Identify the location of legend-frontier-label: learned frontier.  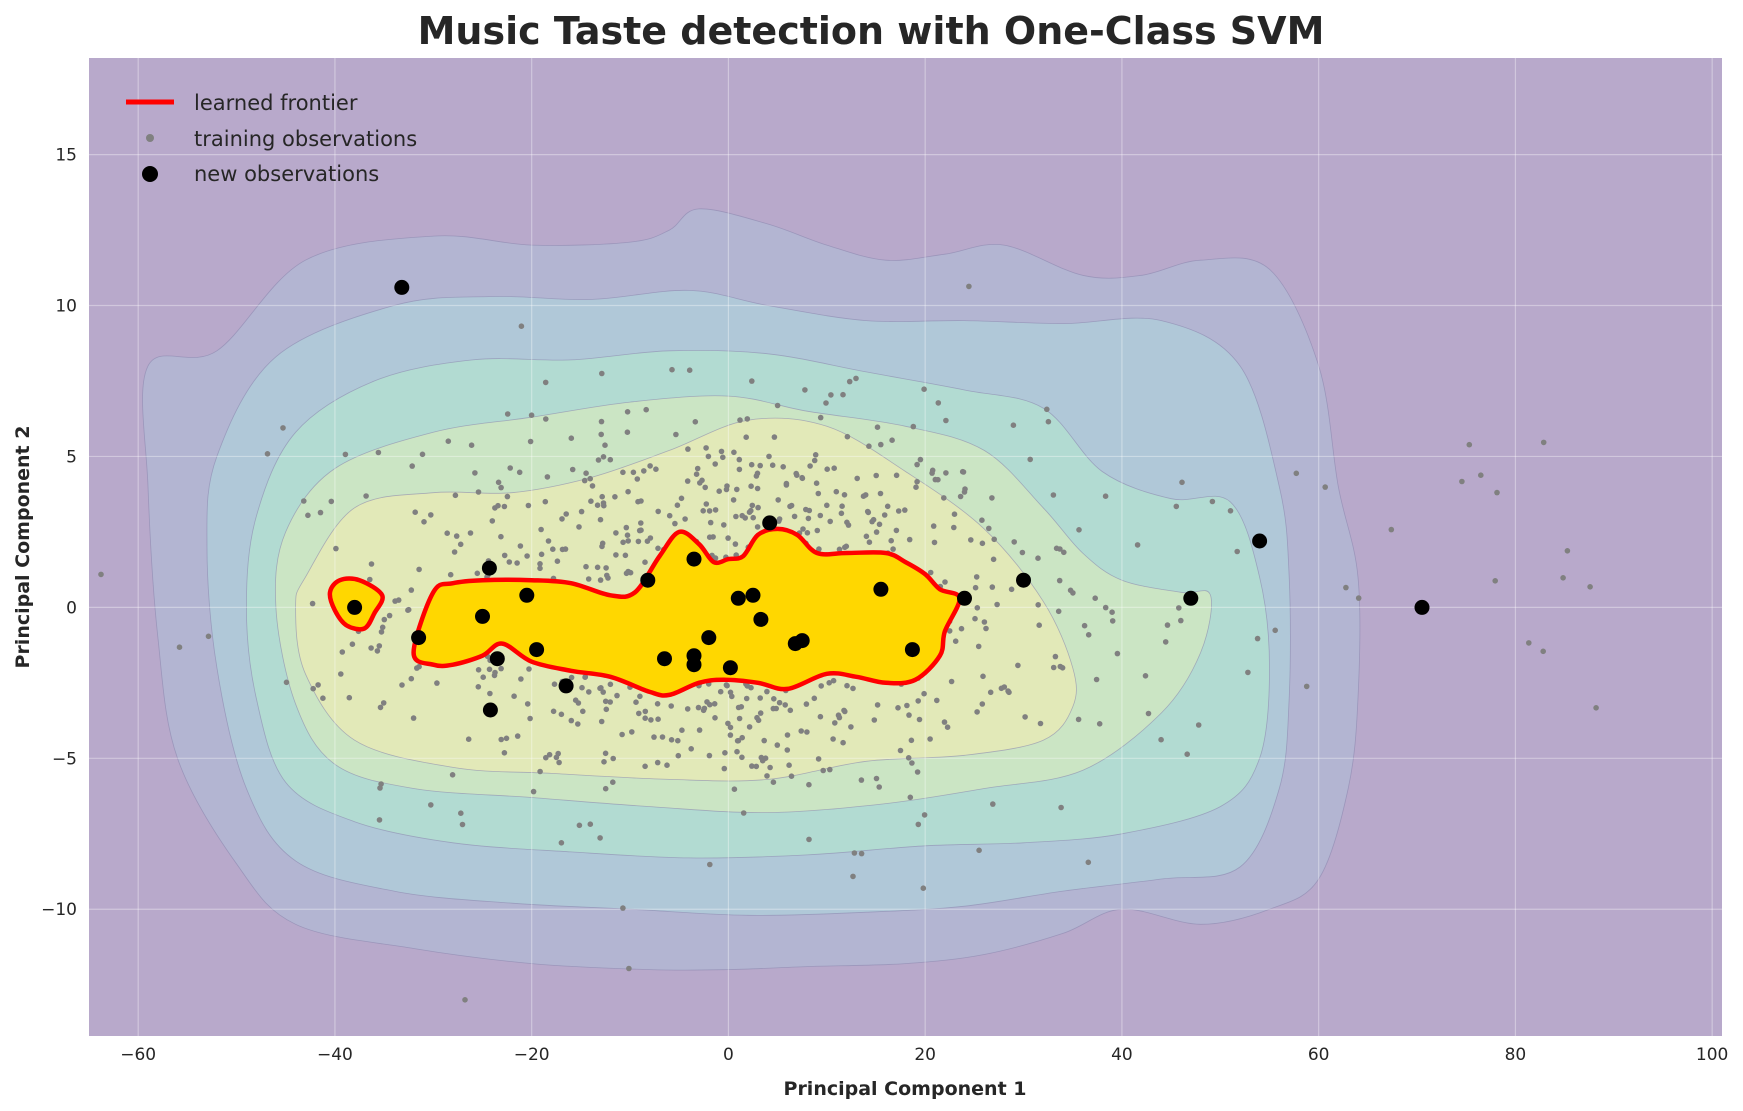
(276, 103).